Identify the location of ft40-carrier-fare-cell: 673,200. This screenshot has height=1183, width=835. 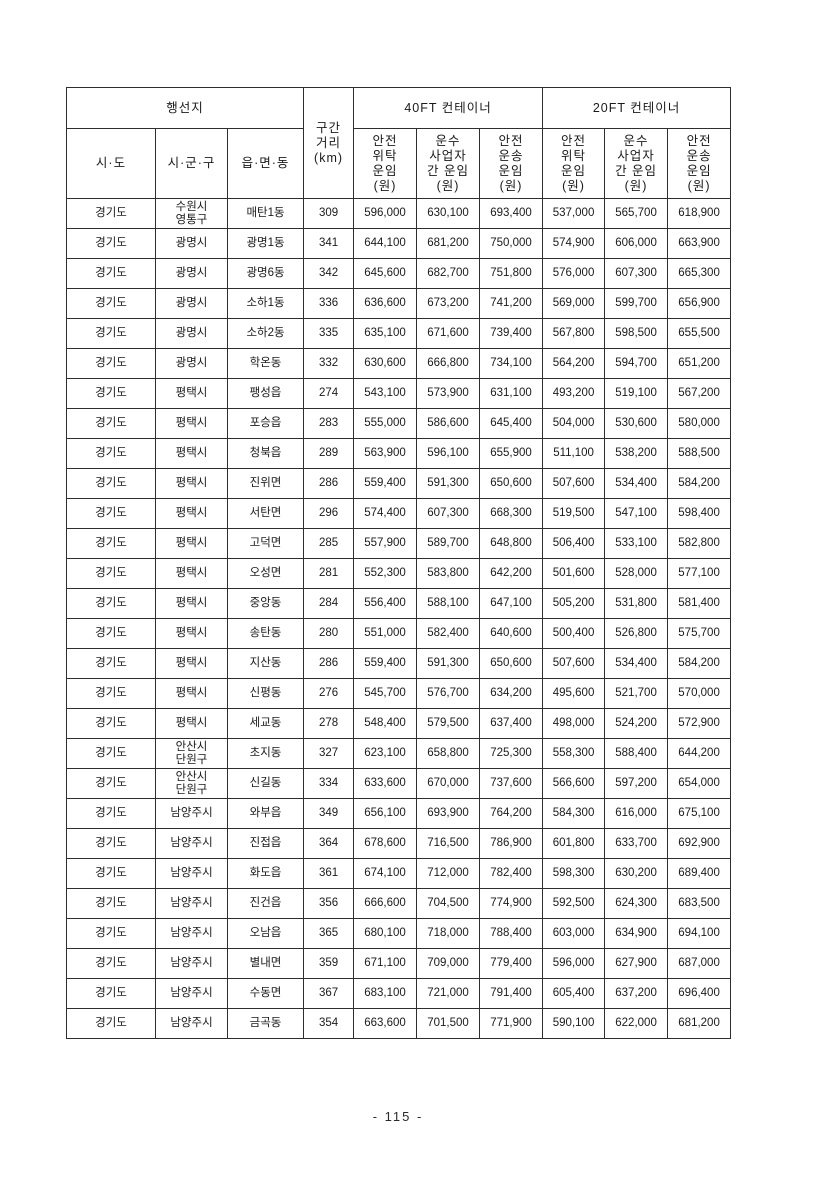
(448, 303).